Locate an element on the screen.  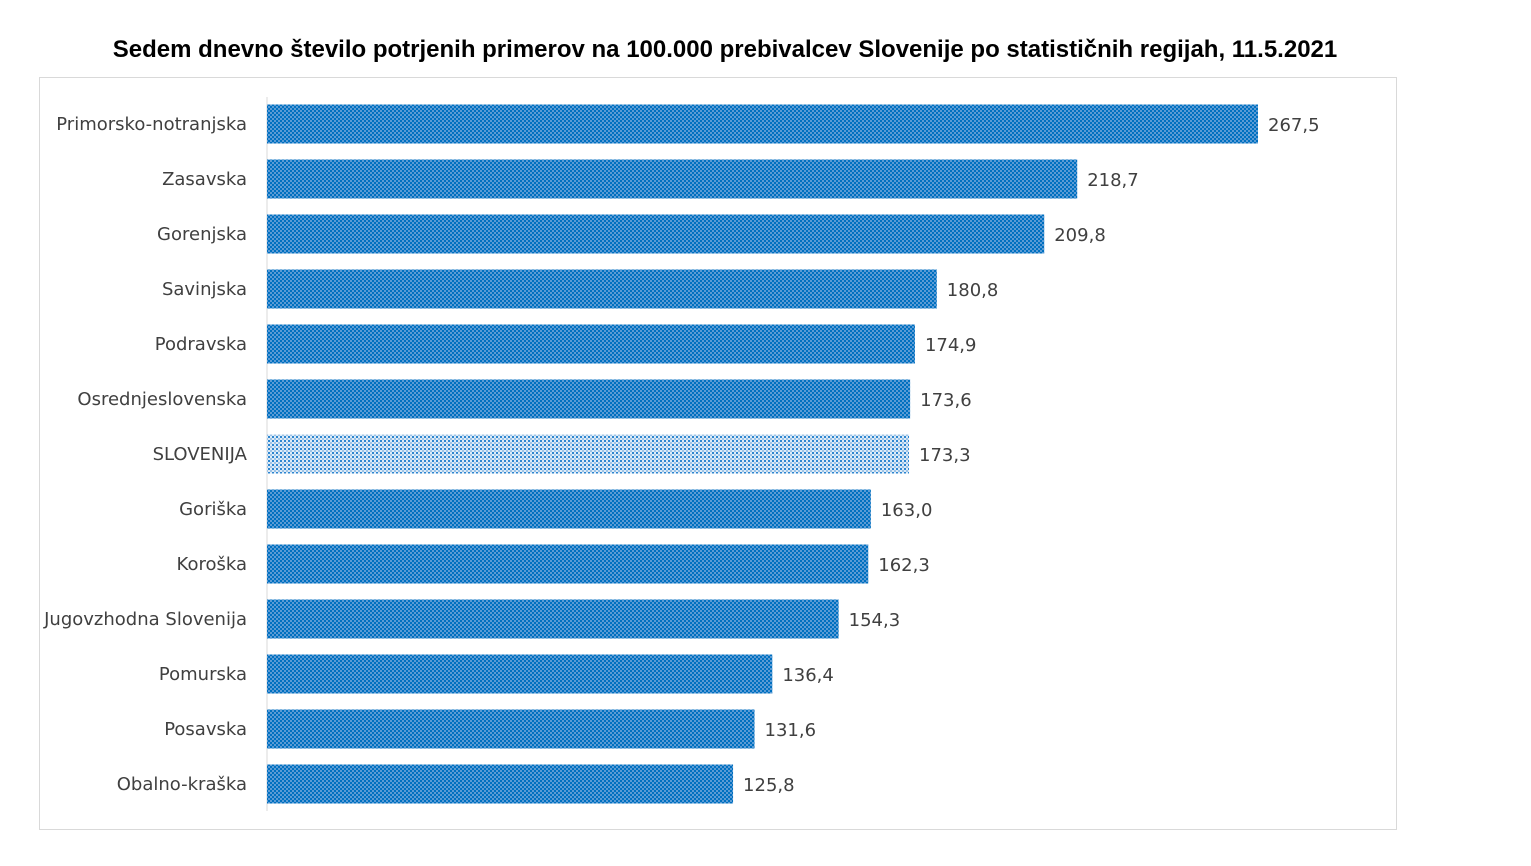
bar-gorenjska is located at coordinates (656, 234).